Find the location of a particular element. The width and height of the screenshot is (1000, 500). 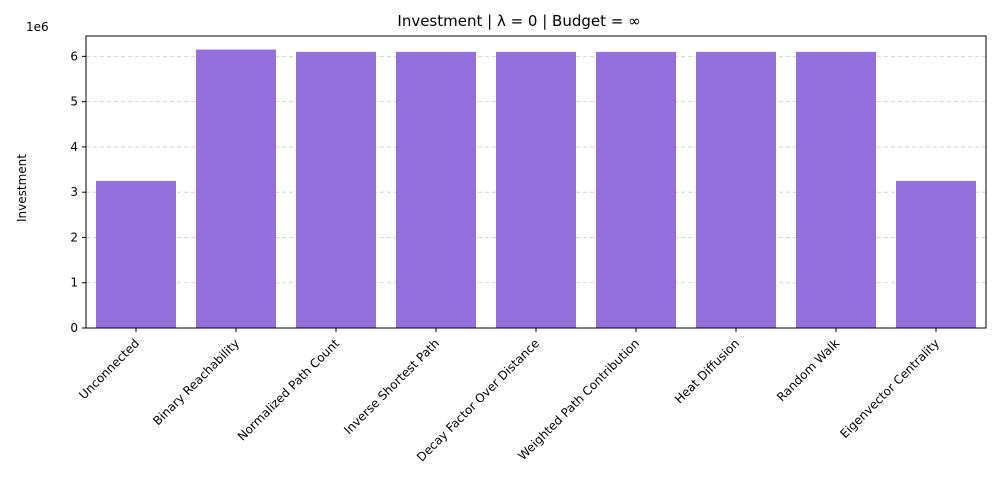

y-tick-label: 6 is located at coordinates (74, 56).